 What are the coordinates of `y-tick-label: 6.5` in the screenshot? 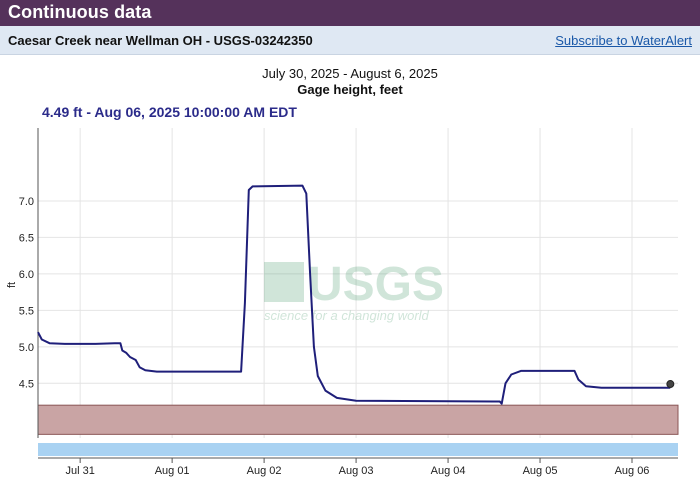 It's located at (26, 238).